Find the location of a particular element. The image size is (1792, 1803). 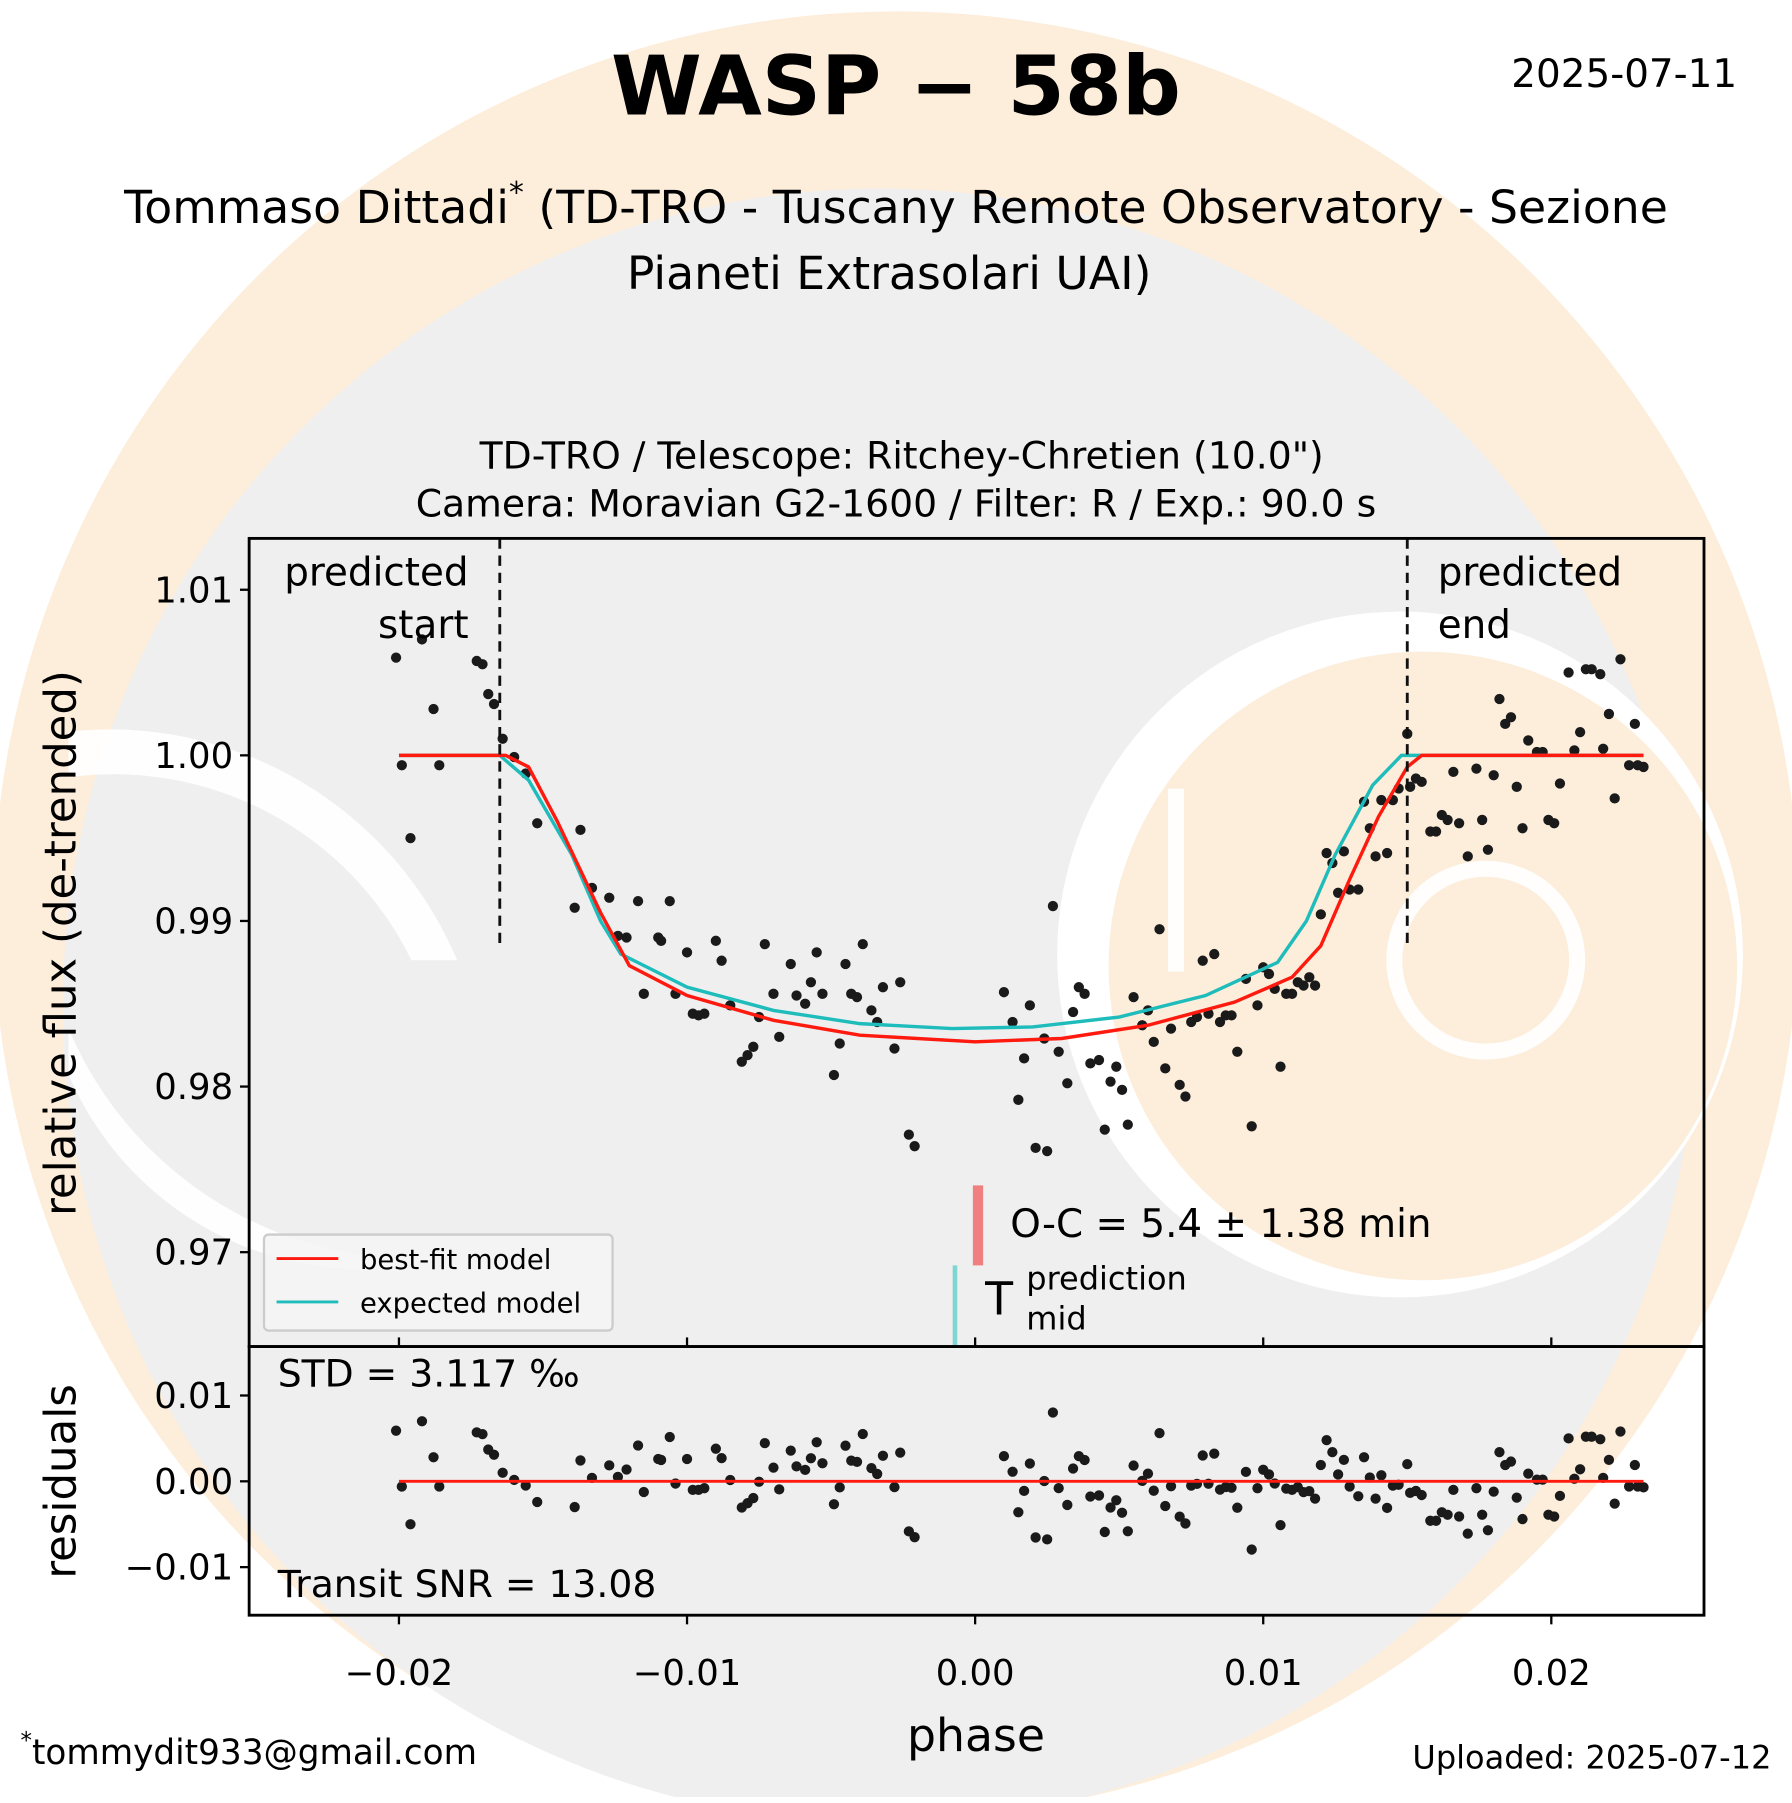

y-tick-label: 1.01 is located at coordinates (193, 590).